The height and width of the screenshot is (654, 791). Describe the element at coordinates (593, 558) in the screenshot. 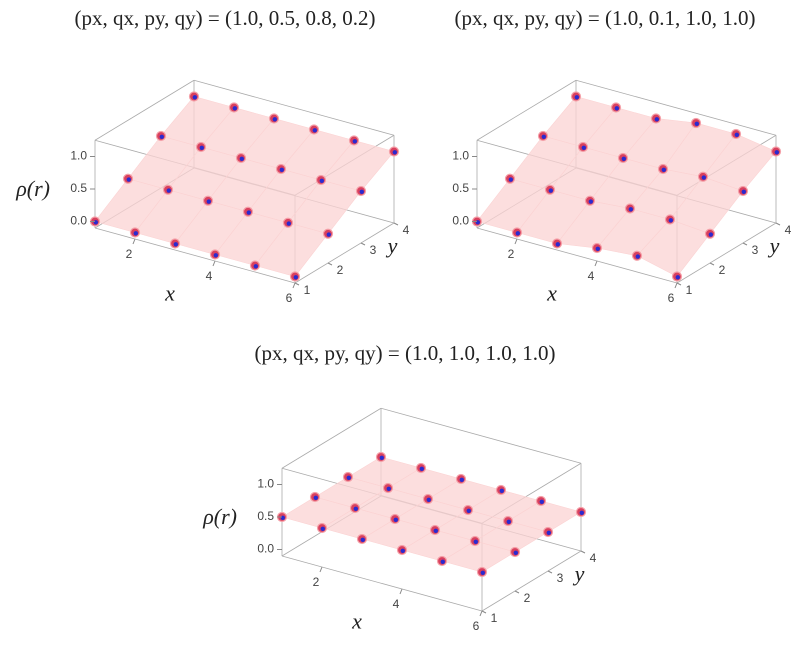

I see `y-tick-label: 4` at that location.